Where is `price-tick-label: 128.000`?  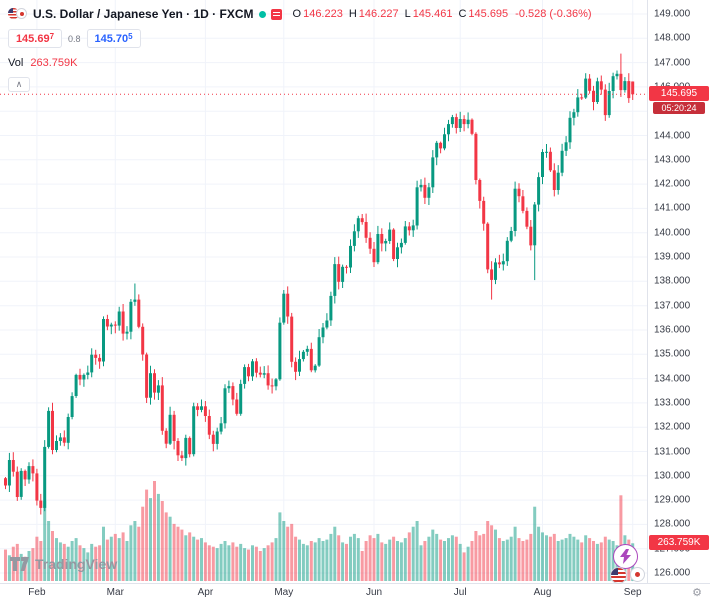 price-tick-label: 128.000 is located at coordinates (672, 524).